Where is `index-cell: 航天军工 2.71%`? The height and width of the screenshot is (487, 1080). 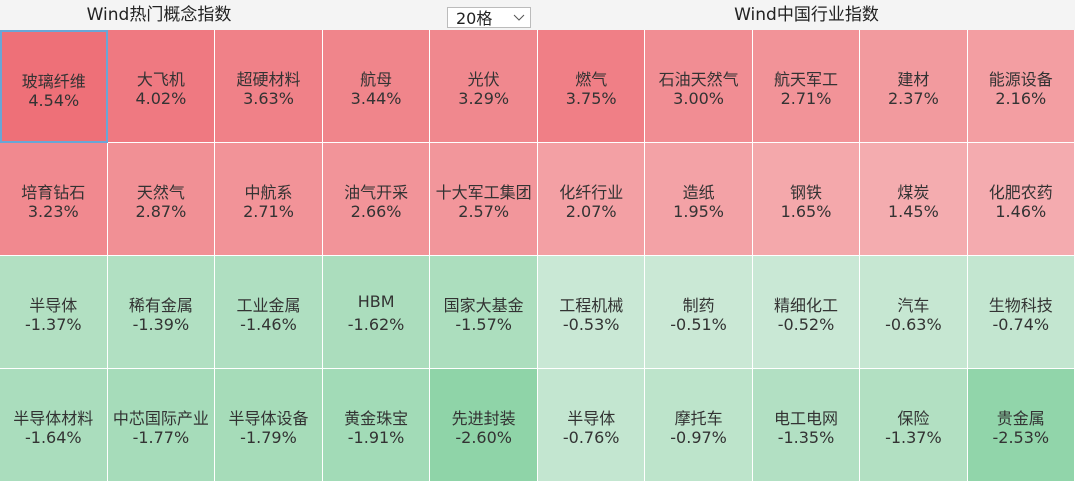
index-cell: 航天军工 2.71% is located at coordinates (806, 86).